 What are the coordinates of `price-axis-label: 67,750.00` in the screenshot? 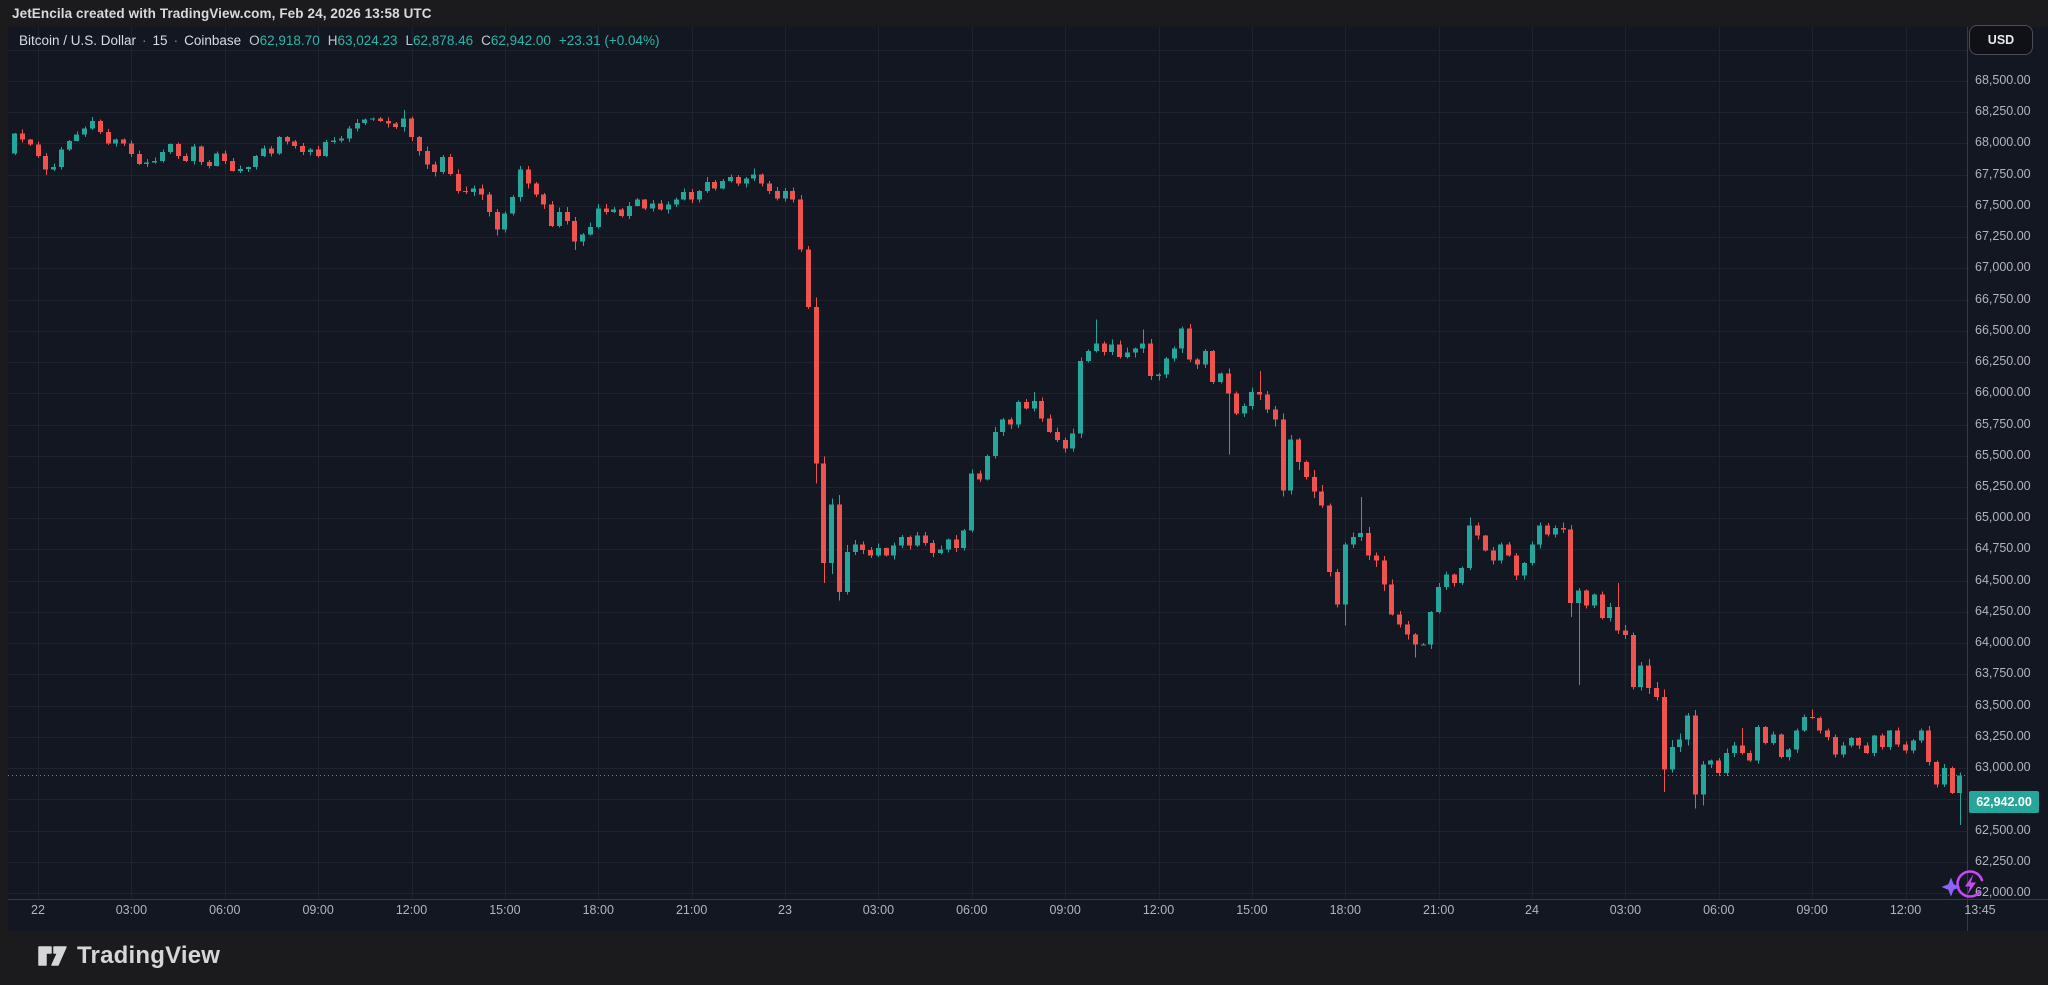 It's located at (2003, 173).